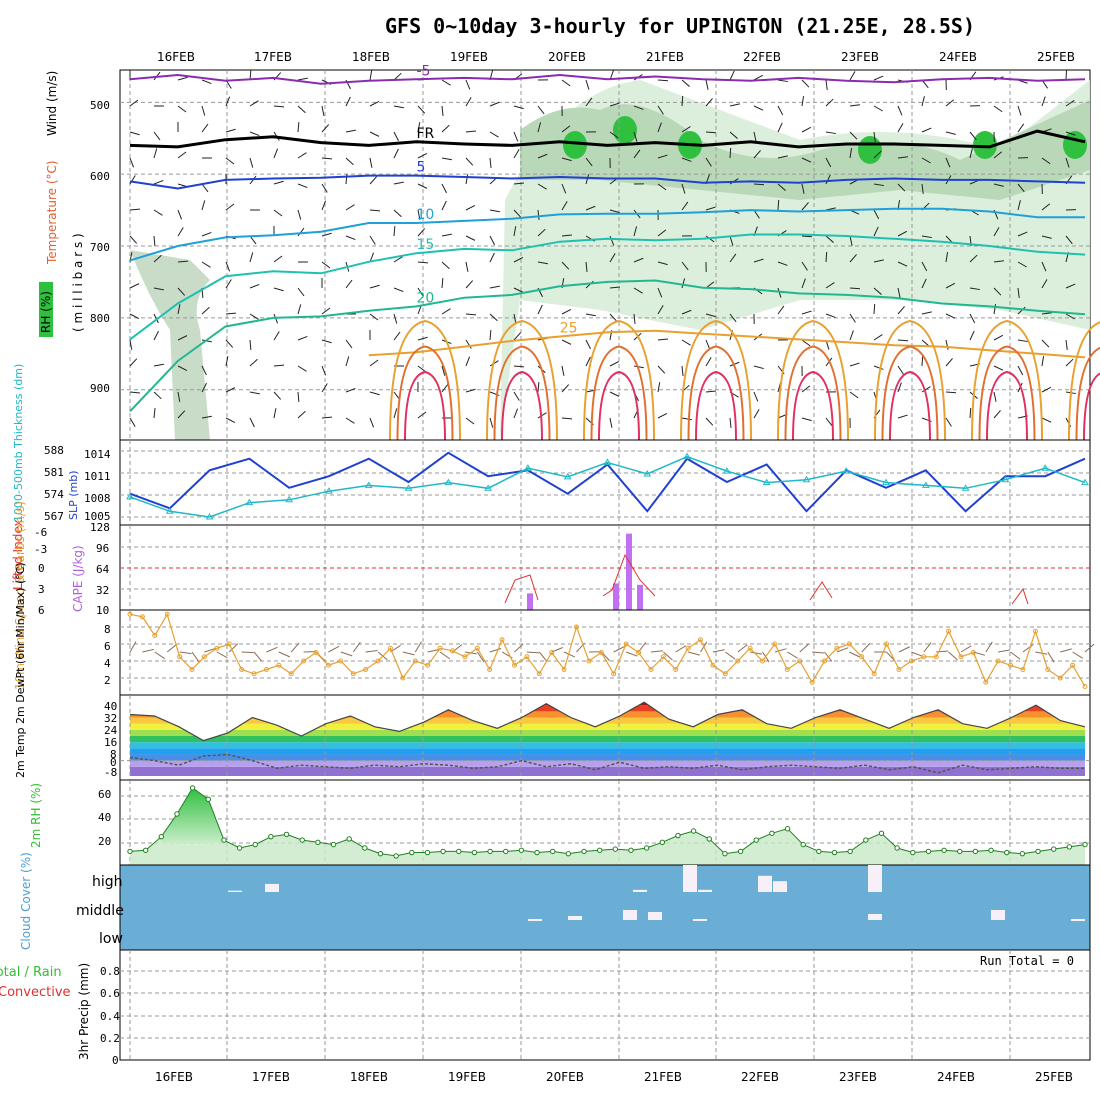 Image resolution: width=1100 pixels, height=1100 pixels. What do you see at coordinates (640, 597) in the screenshot?
I see `cape-bar` at bounding box center [640, 597].